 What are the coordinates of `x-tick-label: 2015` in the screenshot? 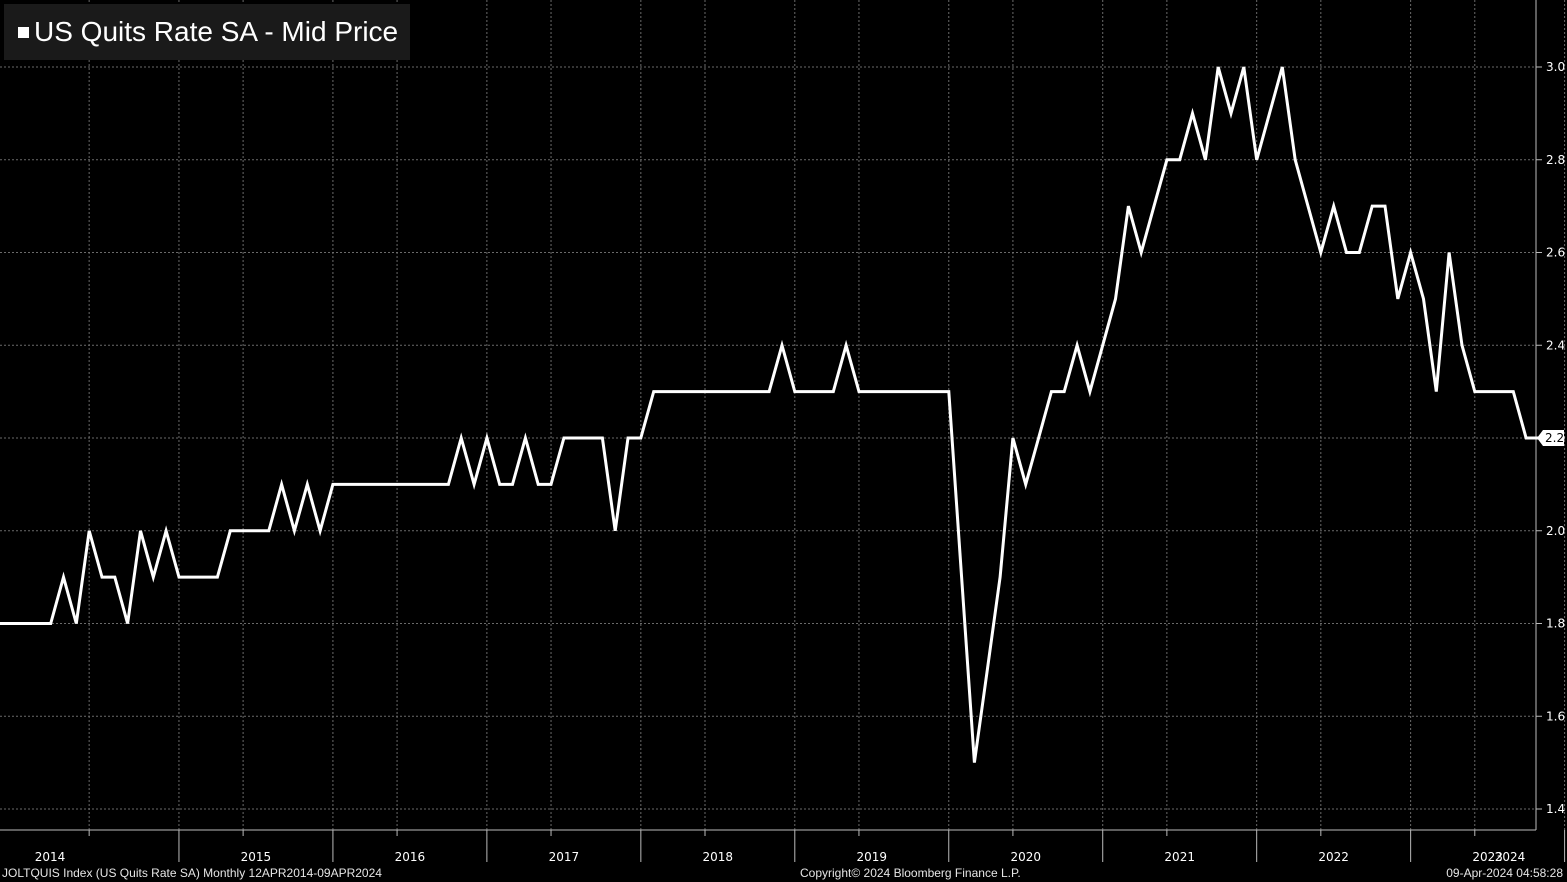 It's located at (256, 857).